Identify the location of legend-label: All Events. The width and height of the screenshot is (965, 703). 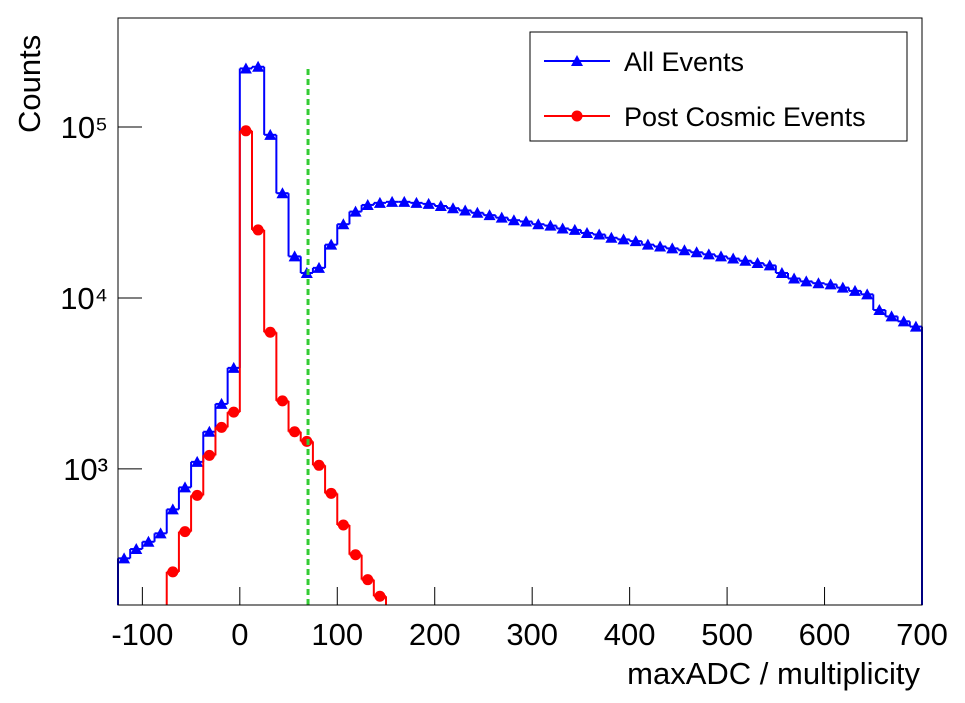
(684, 62).